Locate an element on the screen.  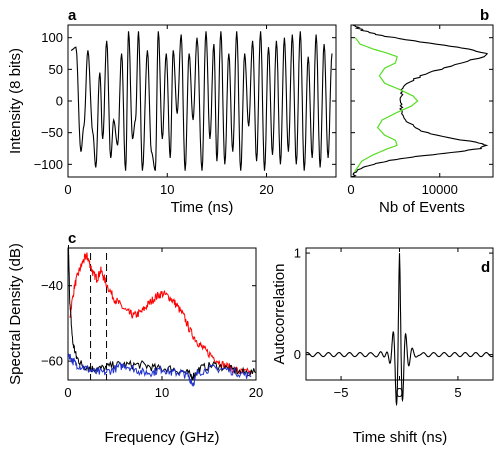
panel-b-xtick-label: 10000 is located at coordinates (440, 189).